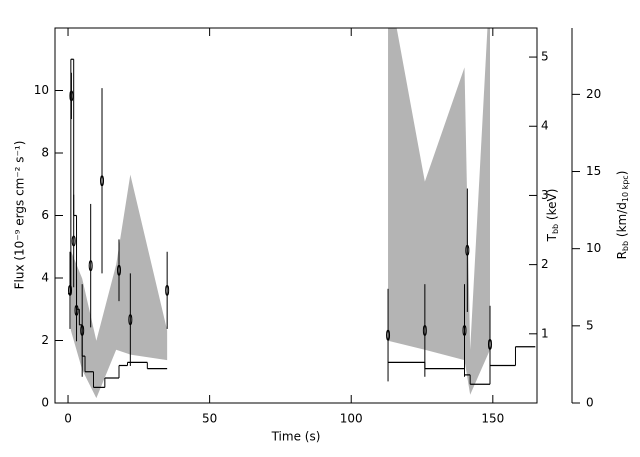 The width and height of the screenshot is (640, 457). I want to click on y2-tick-label: 3, so click(545, 195).